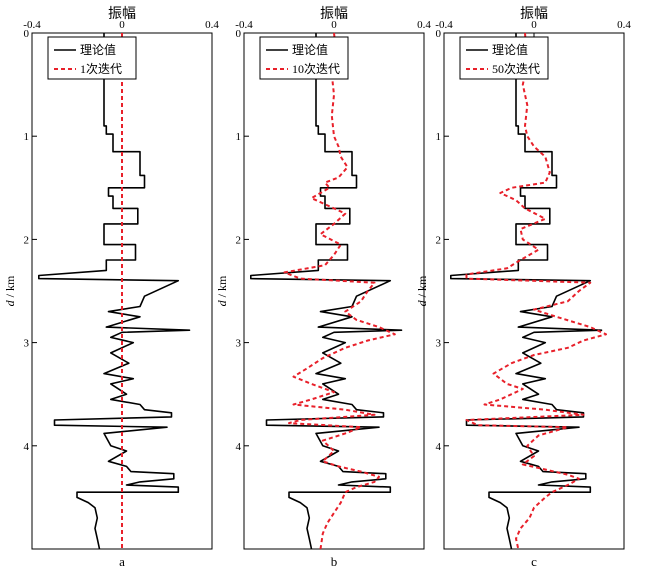  I want to click on legend: 理论值 1次迭代, so click(92, 58).